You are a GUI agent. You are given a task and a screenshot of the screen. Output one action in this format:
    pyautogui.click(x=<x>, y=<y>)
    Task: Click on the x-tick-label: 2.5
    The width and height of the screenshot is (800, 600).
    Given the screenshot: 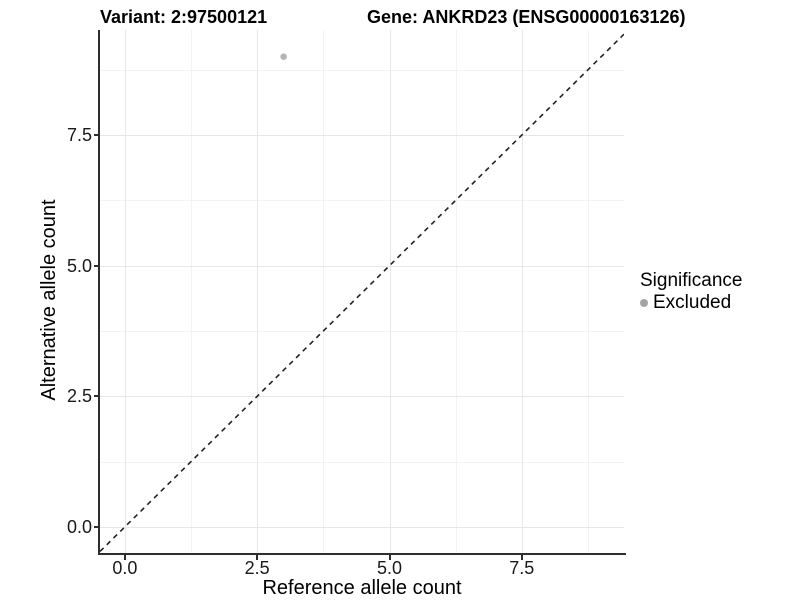 What is the action you would take?
    pyautogui.click(x=257, y=568)
    